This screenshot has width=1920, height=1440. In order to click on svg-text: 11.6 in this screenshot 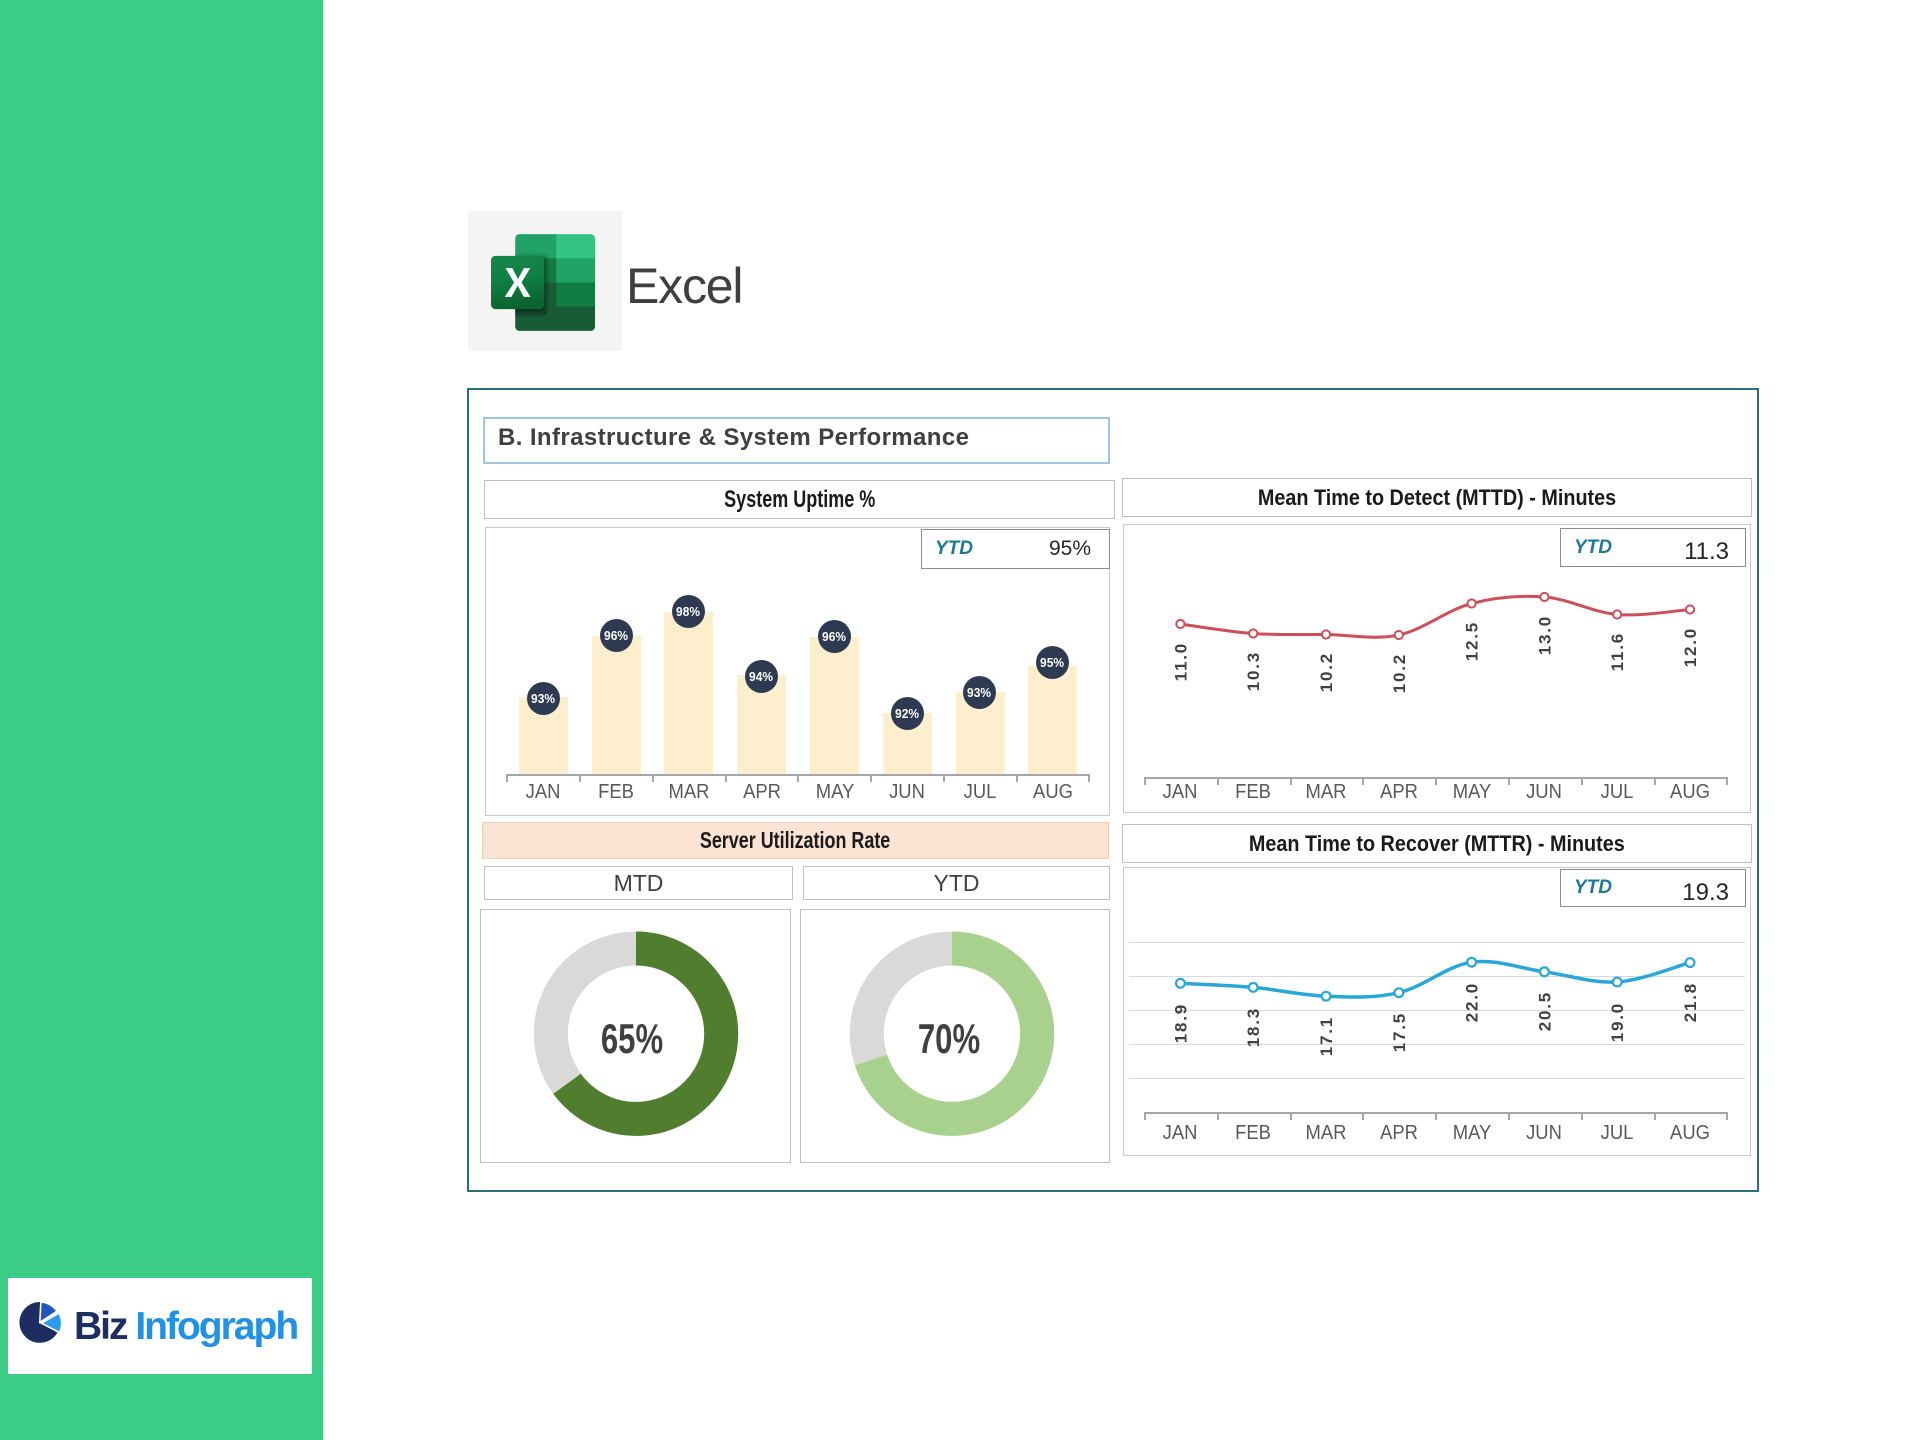, I will do `click(1617, 651)`.